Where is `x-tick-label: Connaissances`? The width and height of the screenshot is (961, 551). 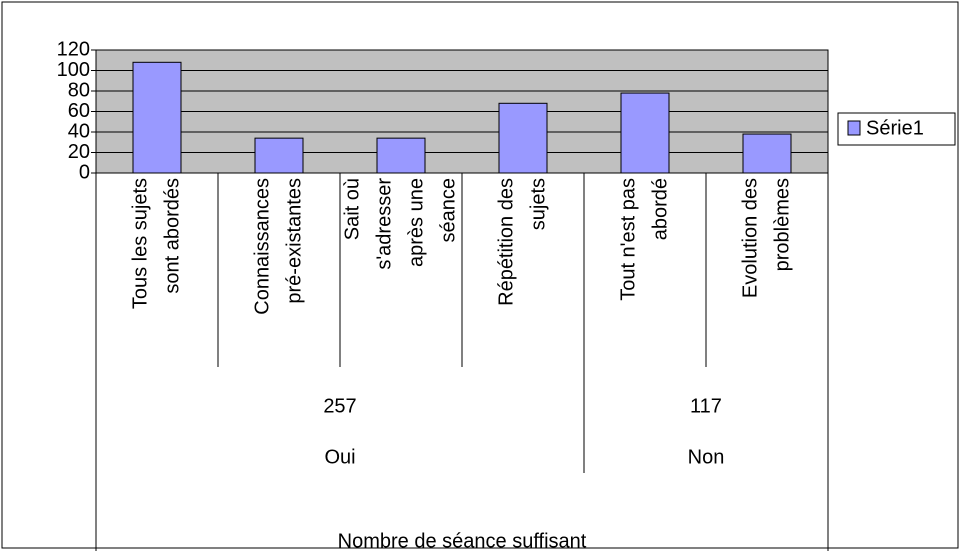
x-tick-label: Connaissances is located at coordinates (262, 246).